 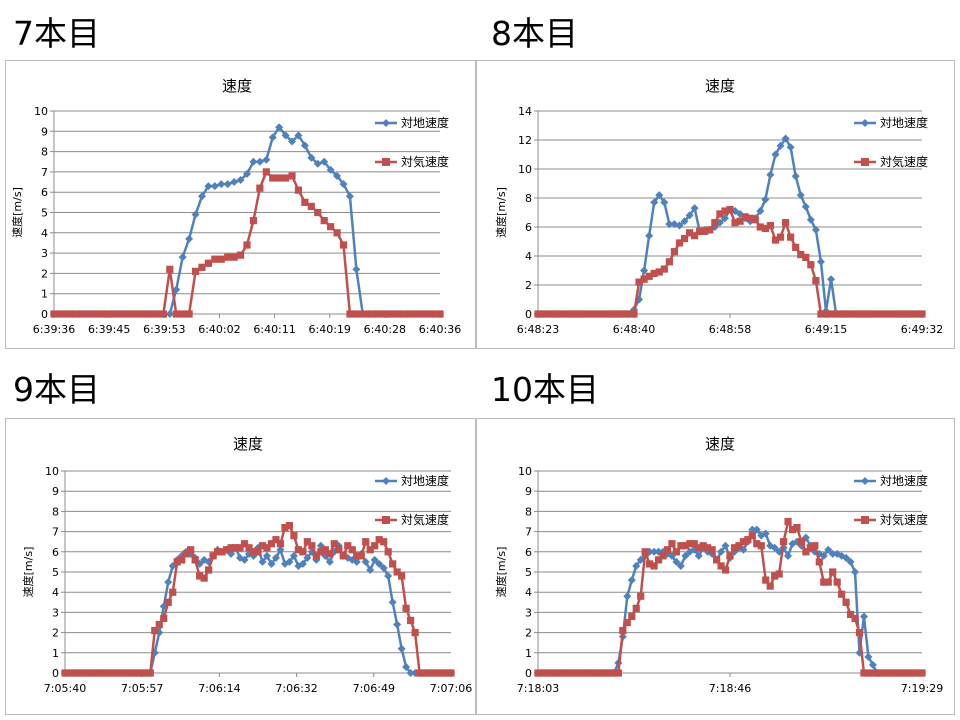 What do you see at coordinates (922, 329) in the screenshot?
I see `x-tick-label: 6:49:32` at bounding box center [922, 329].